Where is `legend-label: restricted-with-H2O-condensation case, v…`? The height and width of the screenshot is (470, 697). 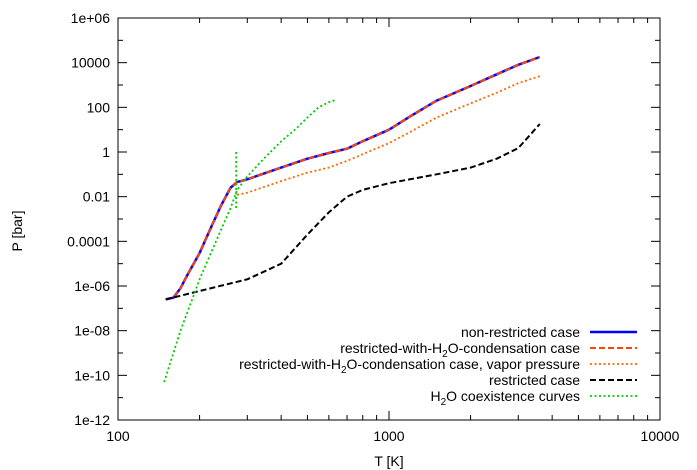
legend-label: restricted-with-H2O-condensation case, v… is located at coordinates (409, 366).